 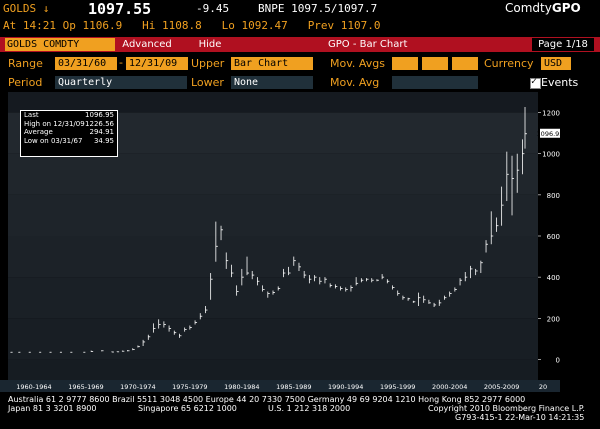 I want to click on y-tick-label: 1000, so click(x=551, y=155).